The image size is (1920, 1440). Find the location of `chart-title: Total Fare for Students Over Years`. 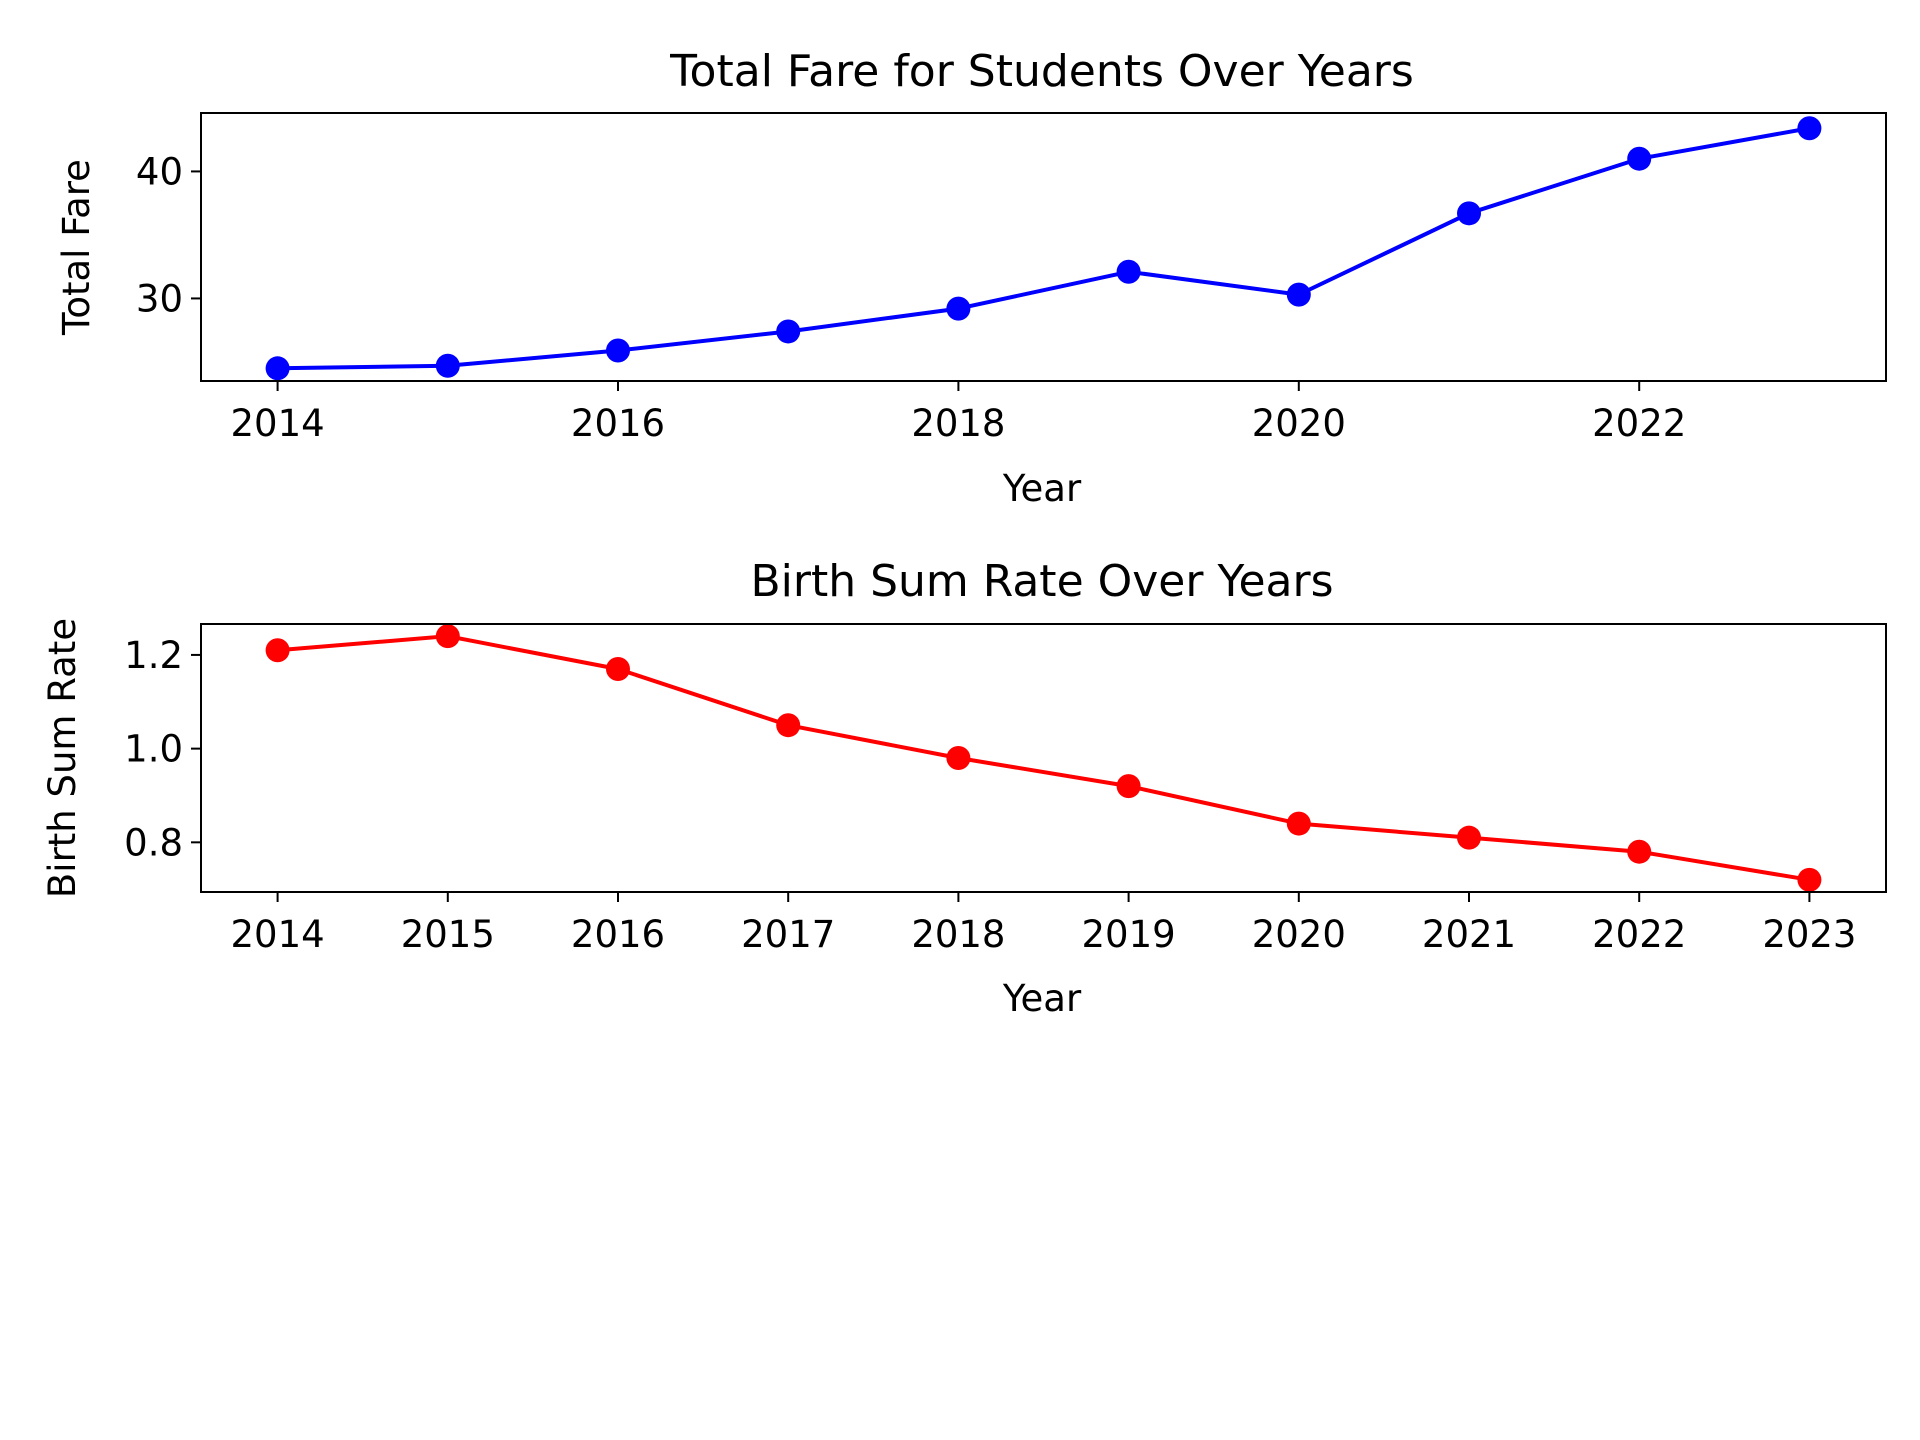

chart-title: Total Fare for Students Over Years is located at coordinates (1041, 71).